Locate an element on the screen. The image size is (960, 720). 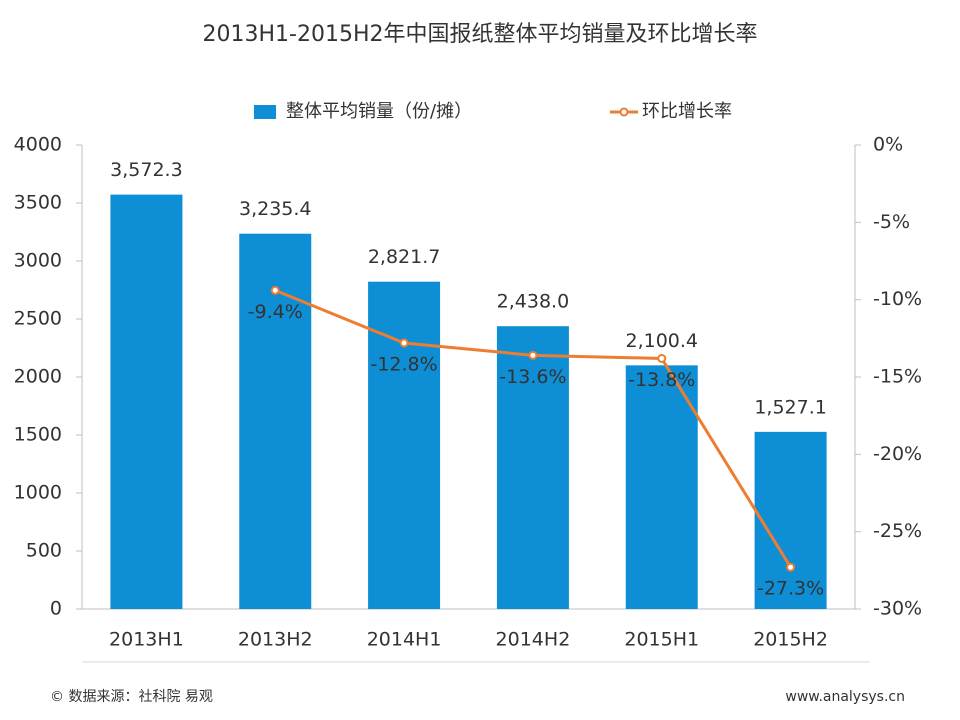
chart-title: 2013H1-2015H2年中国报纸整体平均销量及环比增长率 is located at coordinates (480, 34).